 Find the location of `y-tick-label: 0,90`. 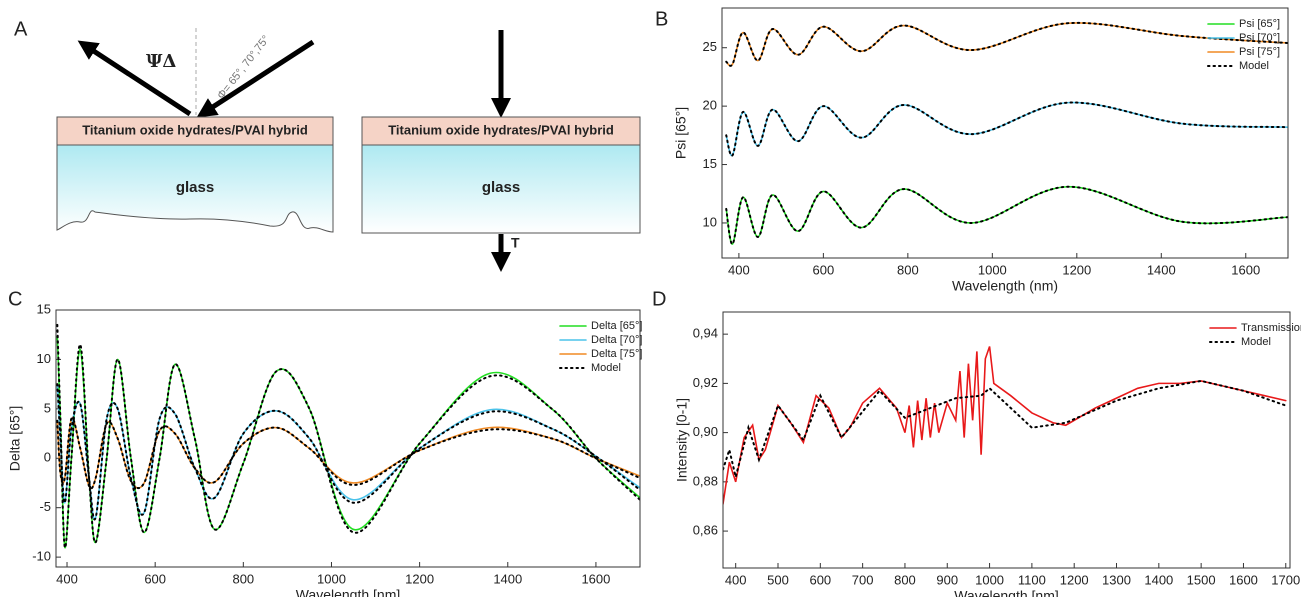

y-tick-label: 0,90 is located at coordinates (705, 431).